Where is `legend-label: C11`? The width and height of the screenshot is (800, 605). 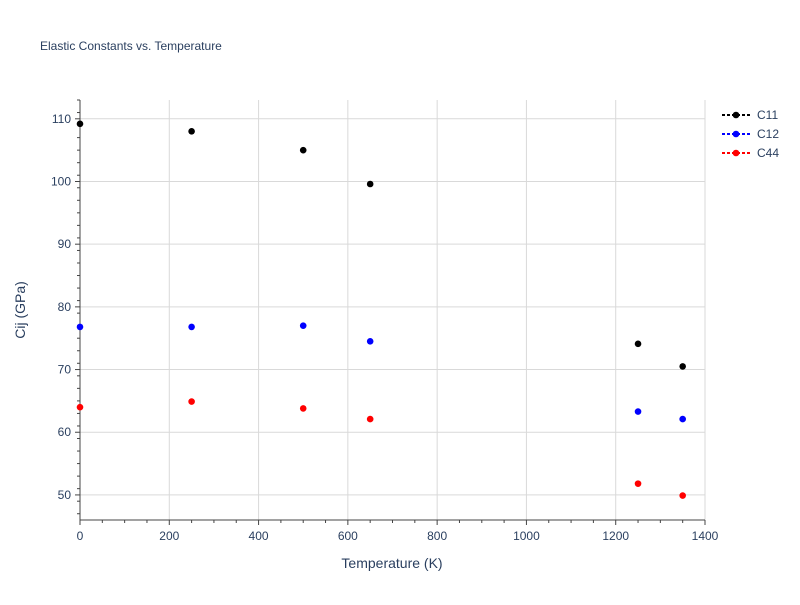 legend-label: C11 is located at coordinates (767, 115).